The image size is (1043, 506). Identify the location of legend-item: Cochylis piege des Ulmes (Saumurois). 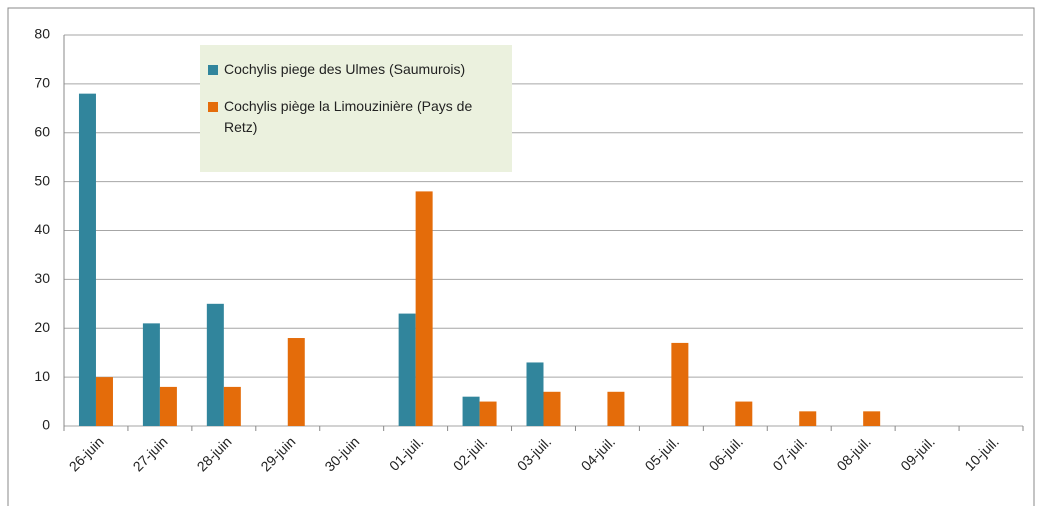
(356, 69).